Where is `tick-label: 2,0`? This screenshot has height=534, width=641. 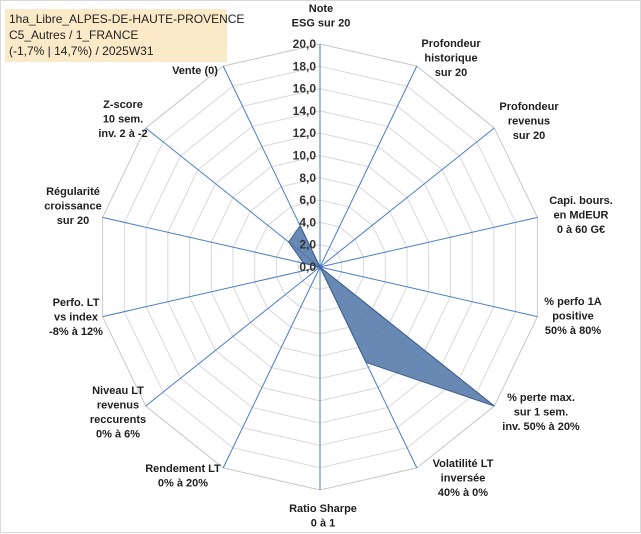
tick-label: 2,0 is located at coordinates (307, 245).